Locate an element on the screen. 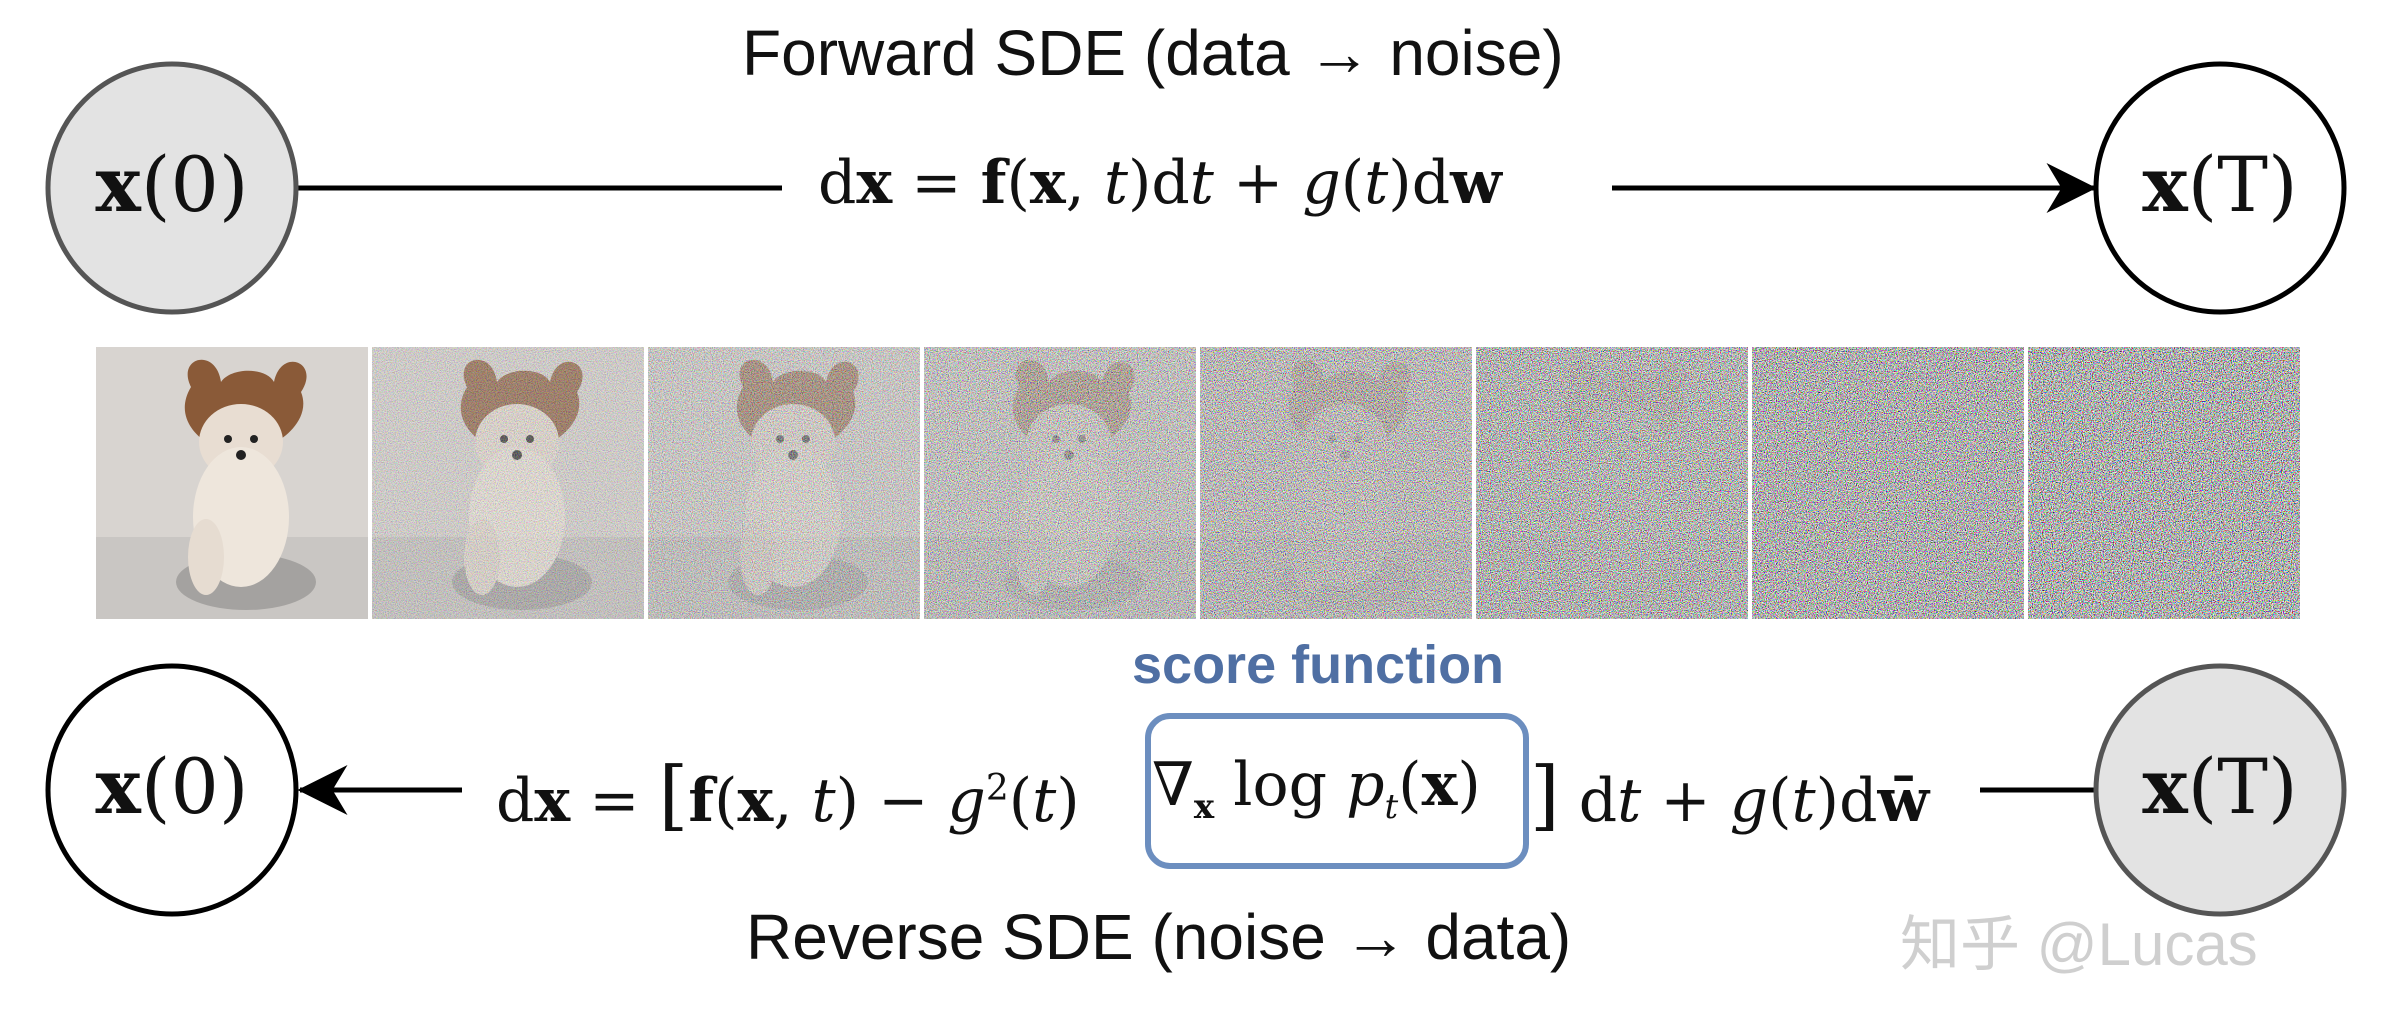  watermark: 知乎 @Lucas is located at coordinates (2079, 944).